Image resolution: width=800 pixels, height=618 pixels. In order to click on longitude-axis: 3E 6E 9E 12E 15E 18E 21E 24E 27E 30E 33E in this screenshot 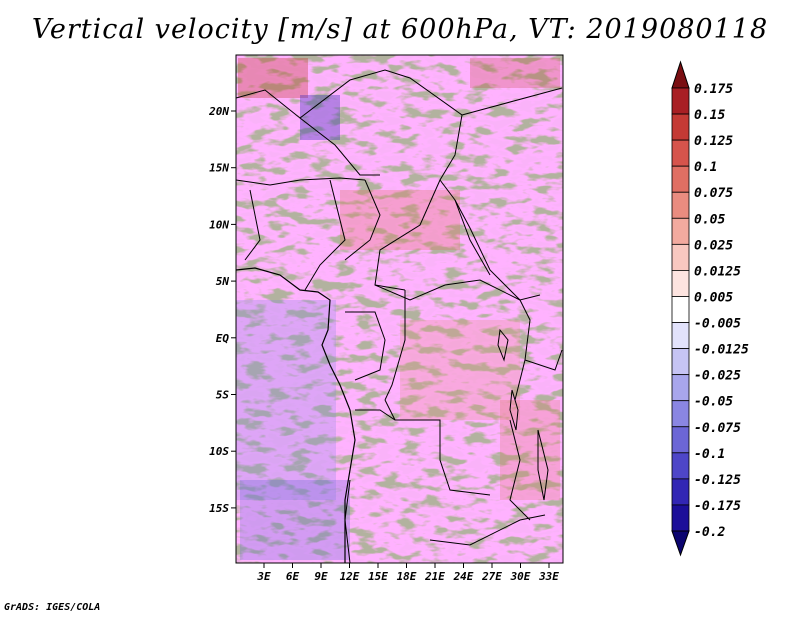, I will do `click(407, 573)`.